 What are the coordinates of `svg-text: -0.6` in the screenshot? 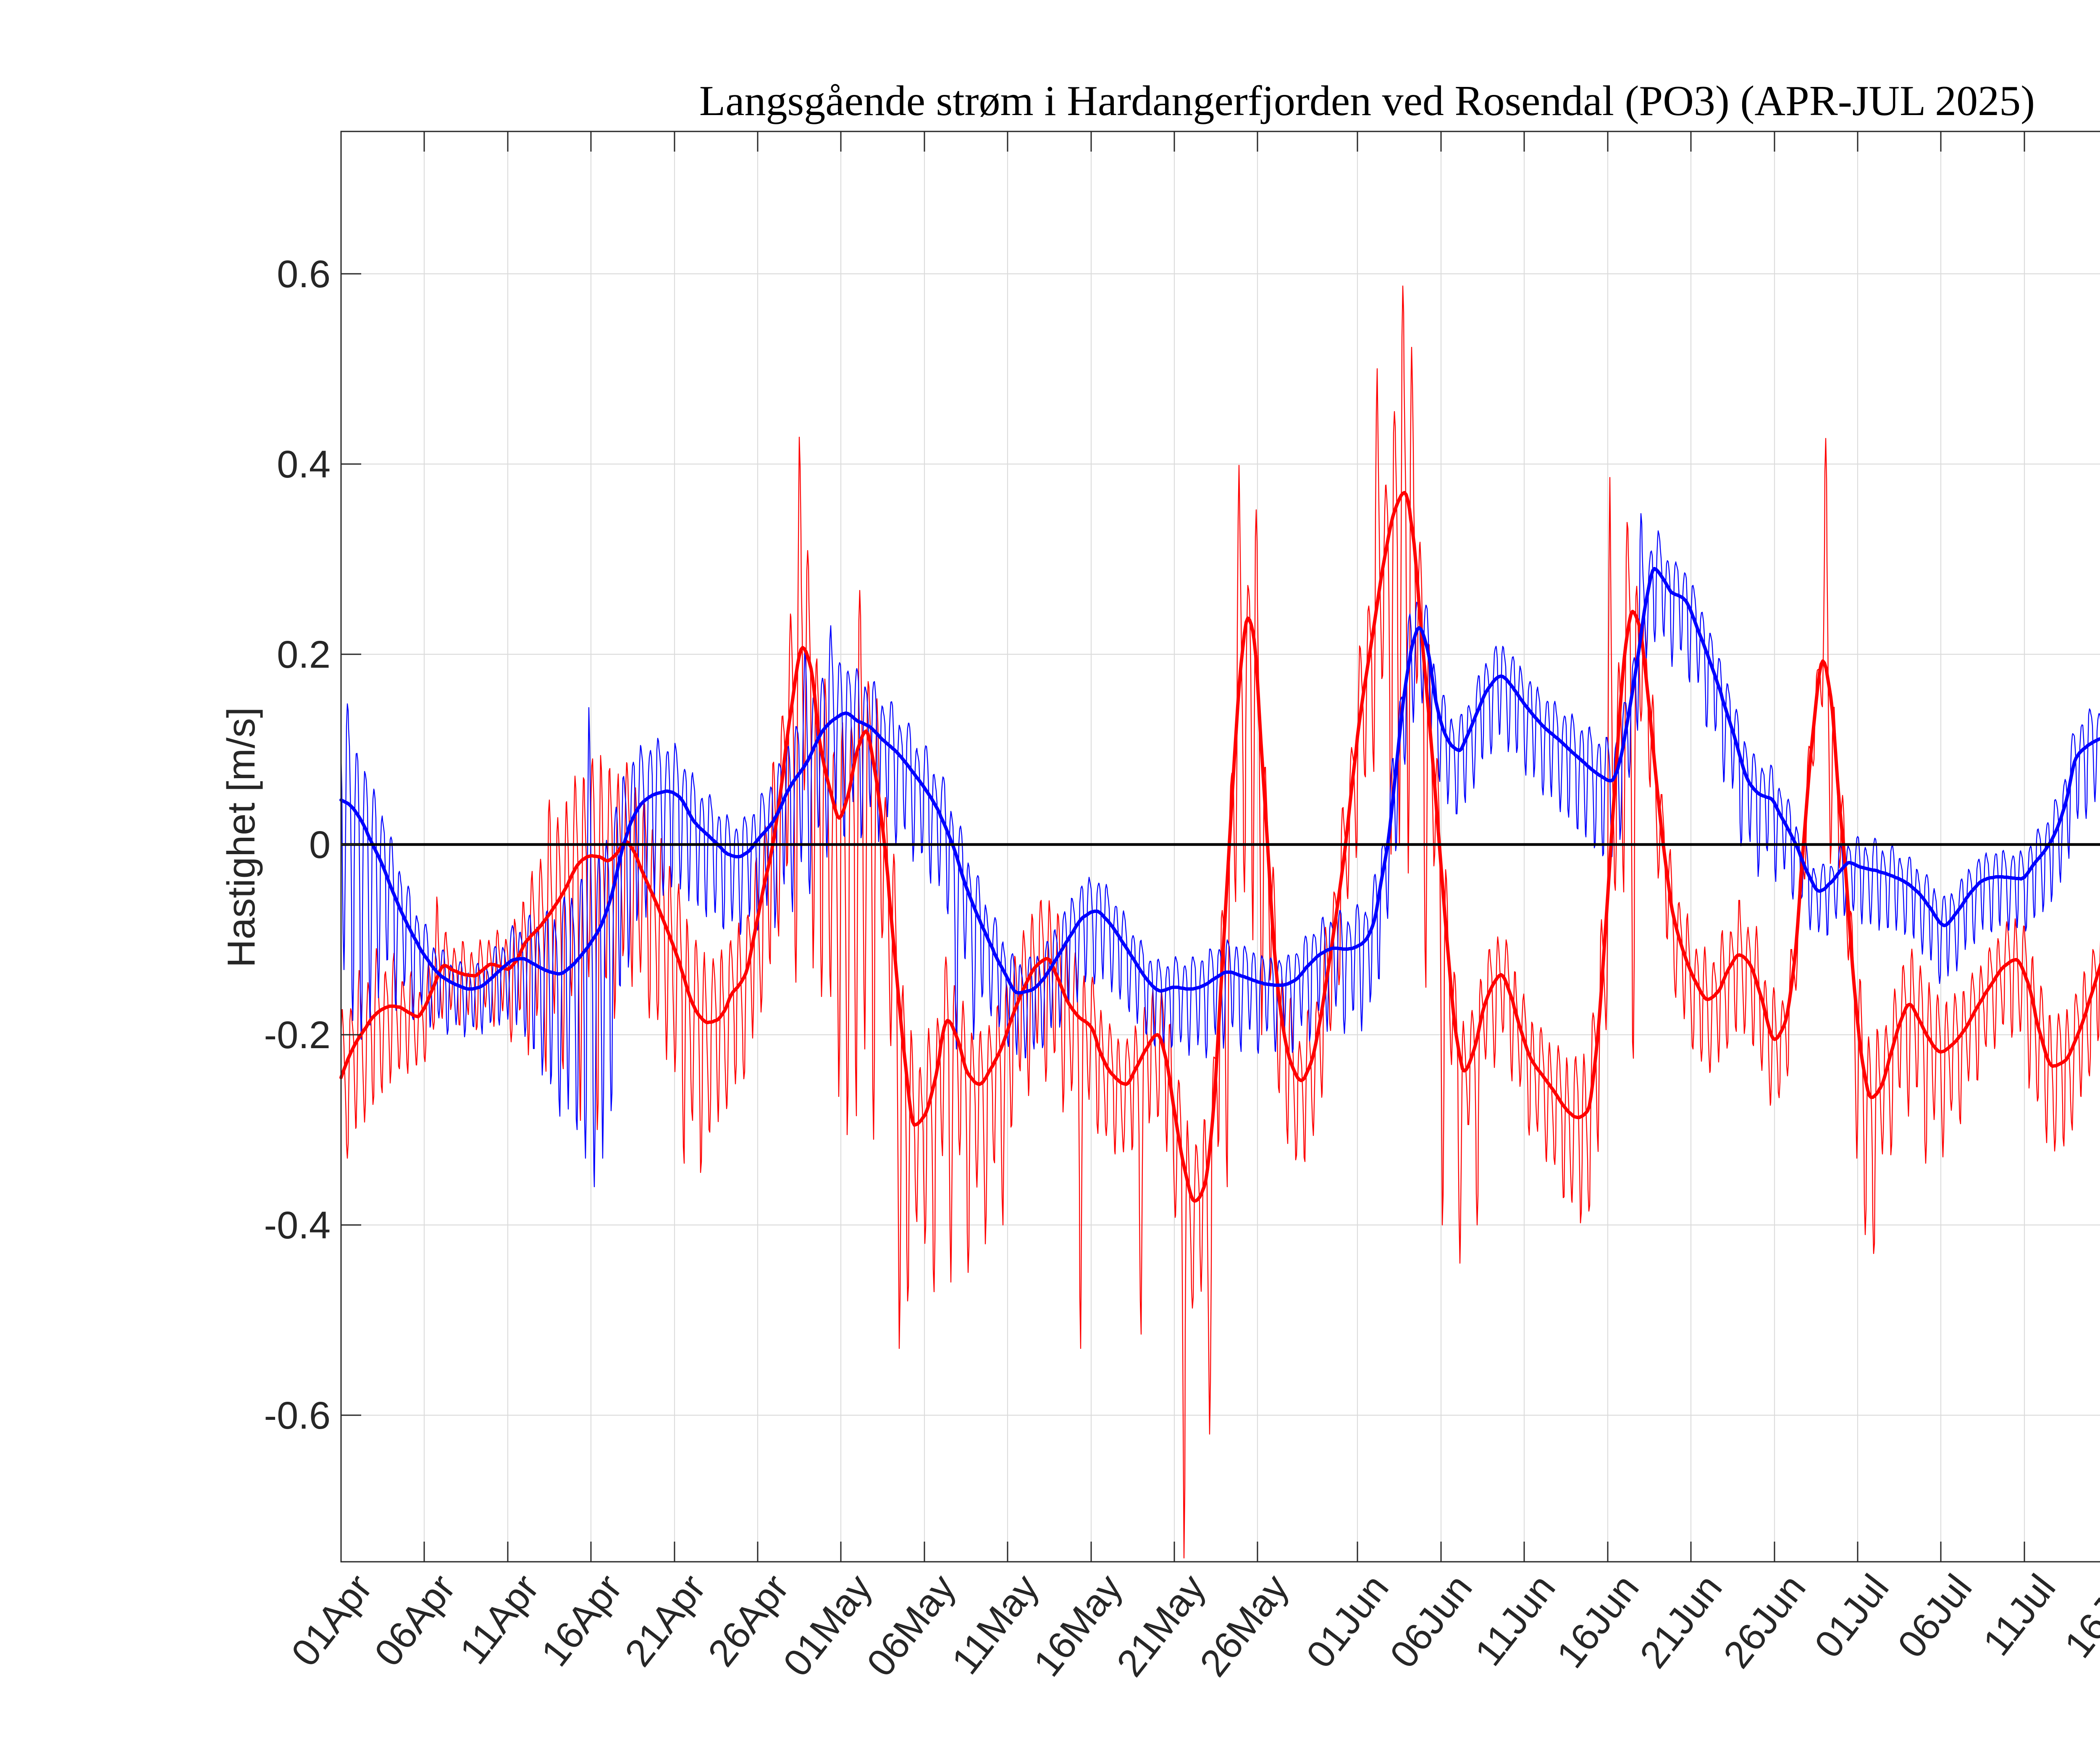 It's located at (297, 1416).